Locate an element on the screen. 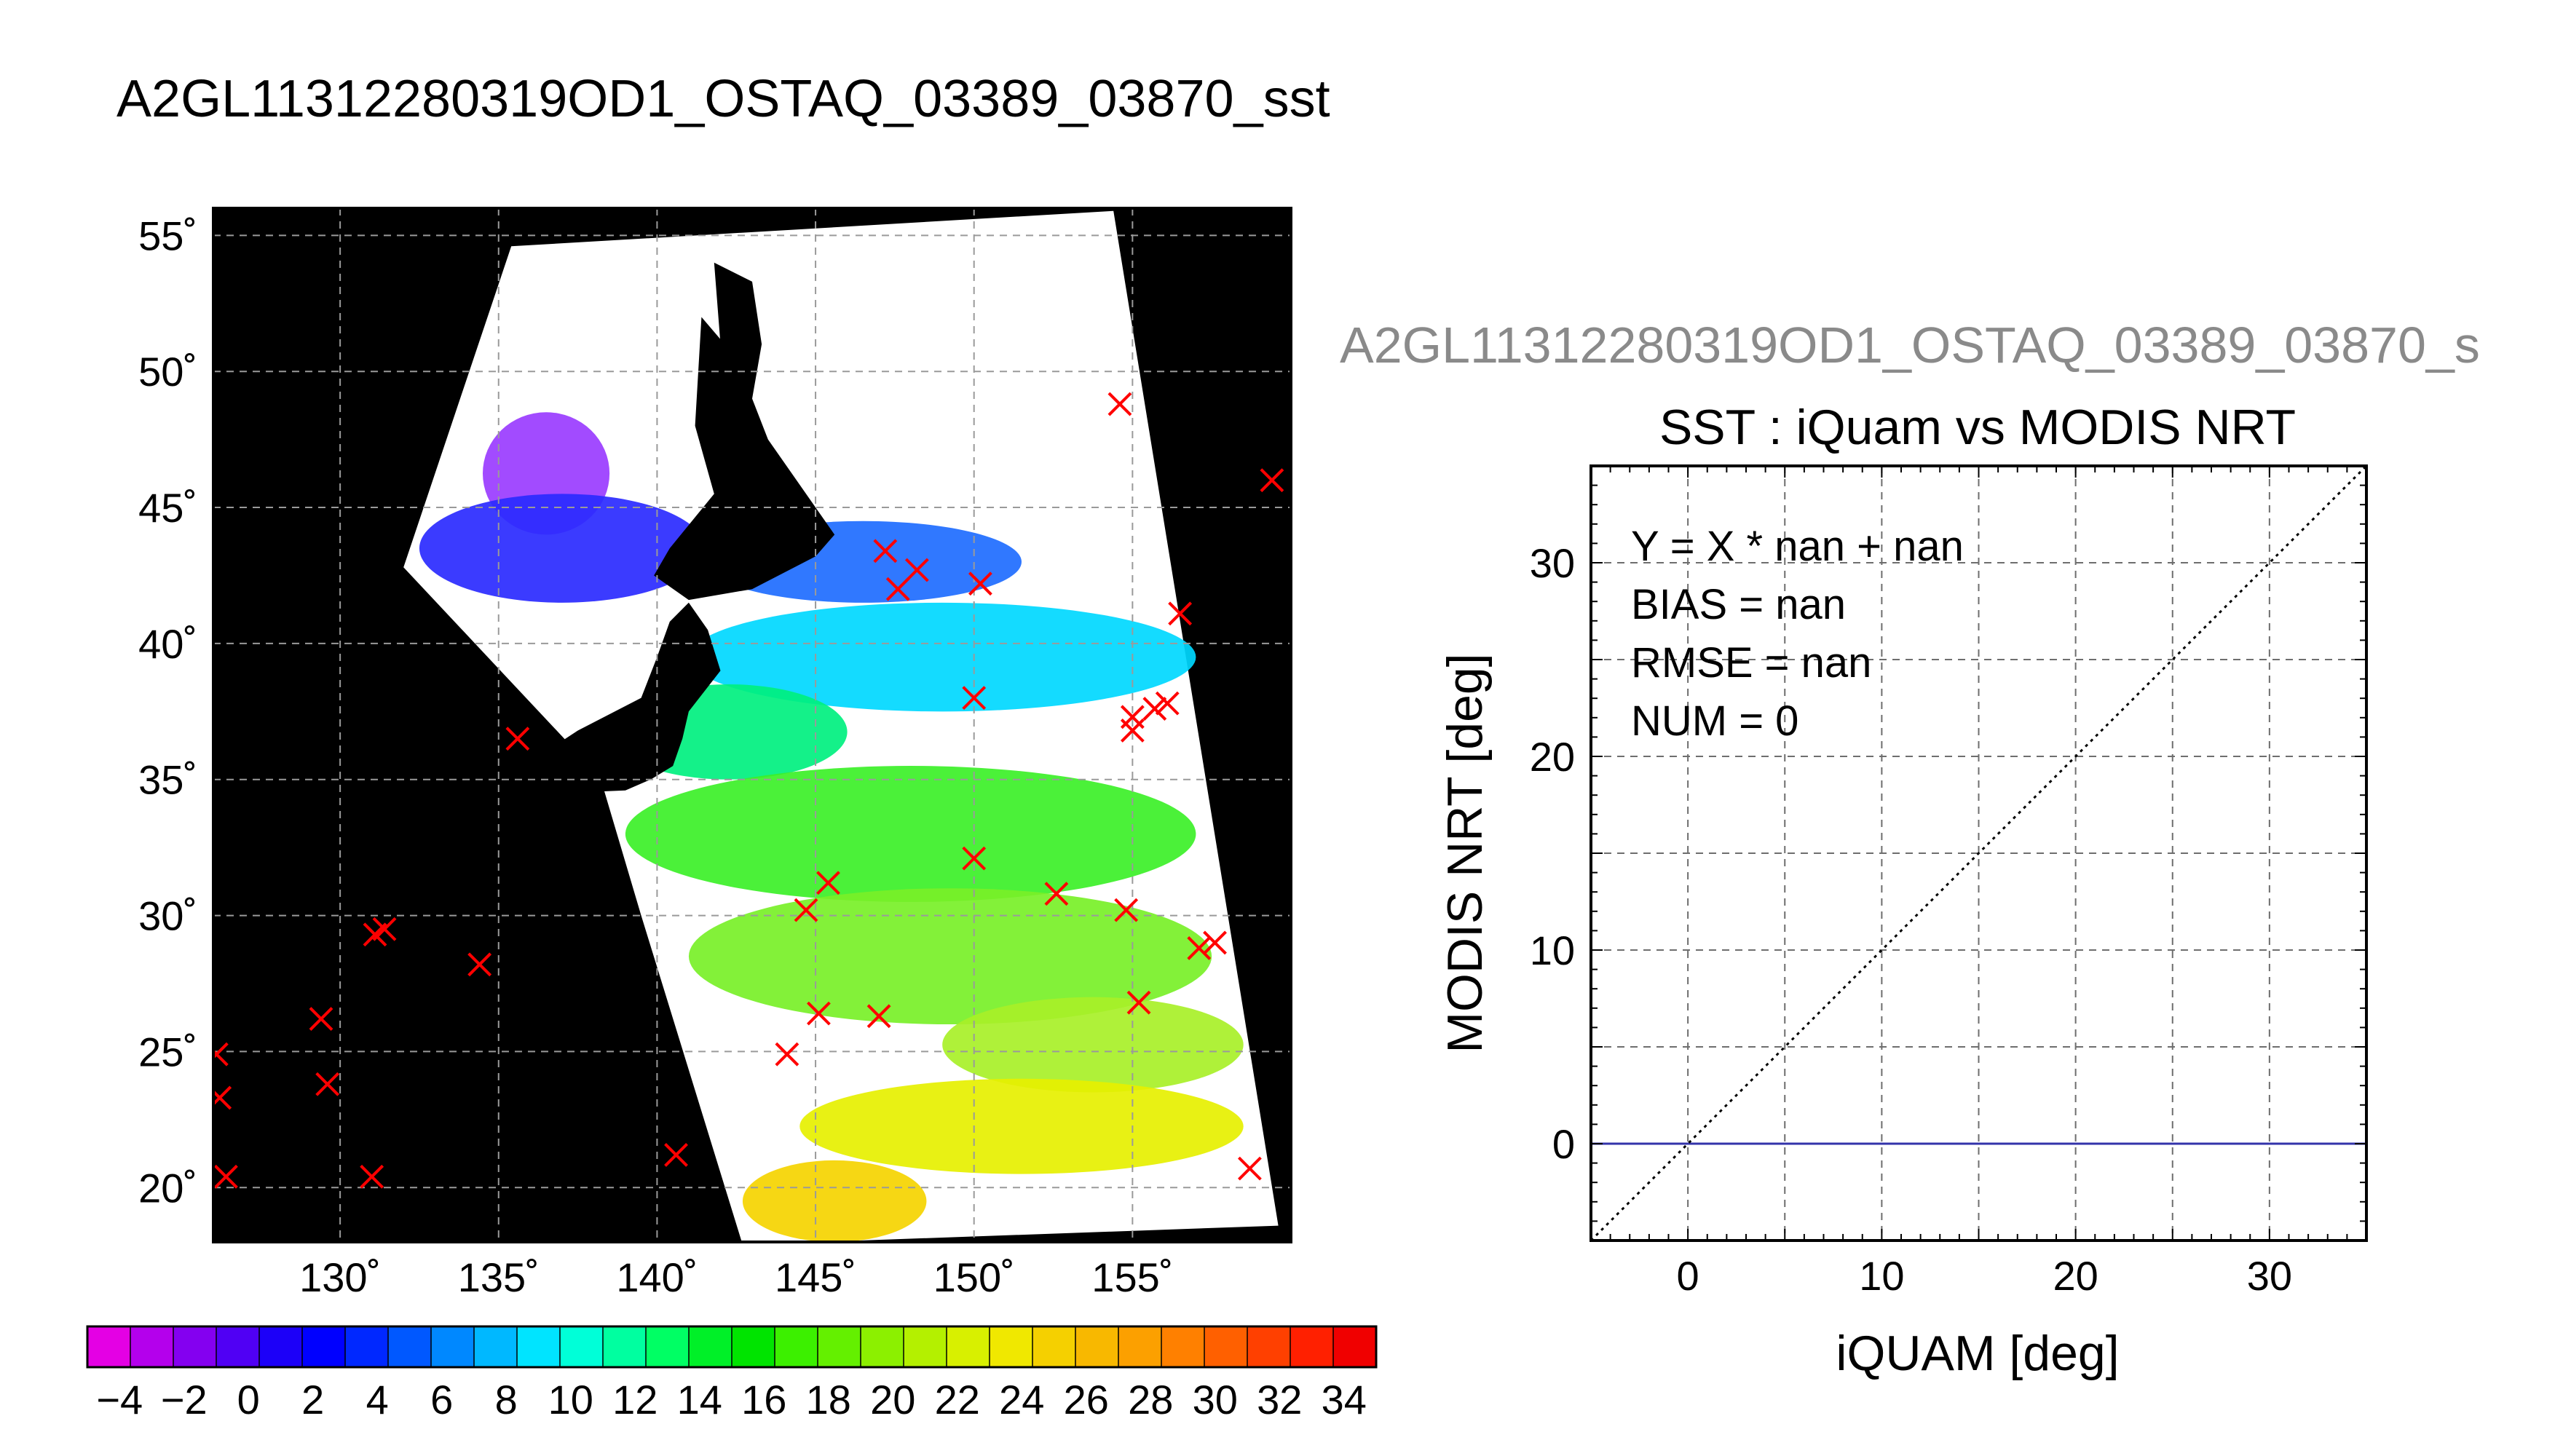 This screenshot has height=1456, width=2555. scatter-y-tick-label: 10 is located at coordinates (1552, 950).